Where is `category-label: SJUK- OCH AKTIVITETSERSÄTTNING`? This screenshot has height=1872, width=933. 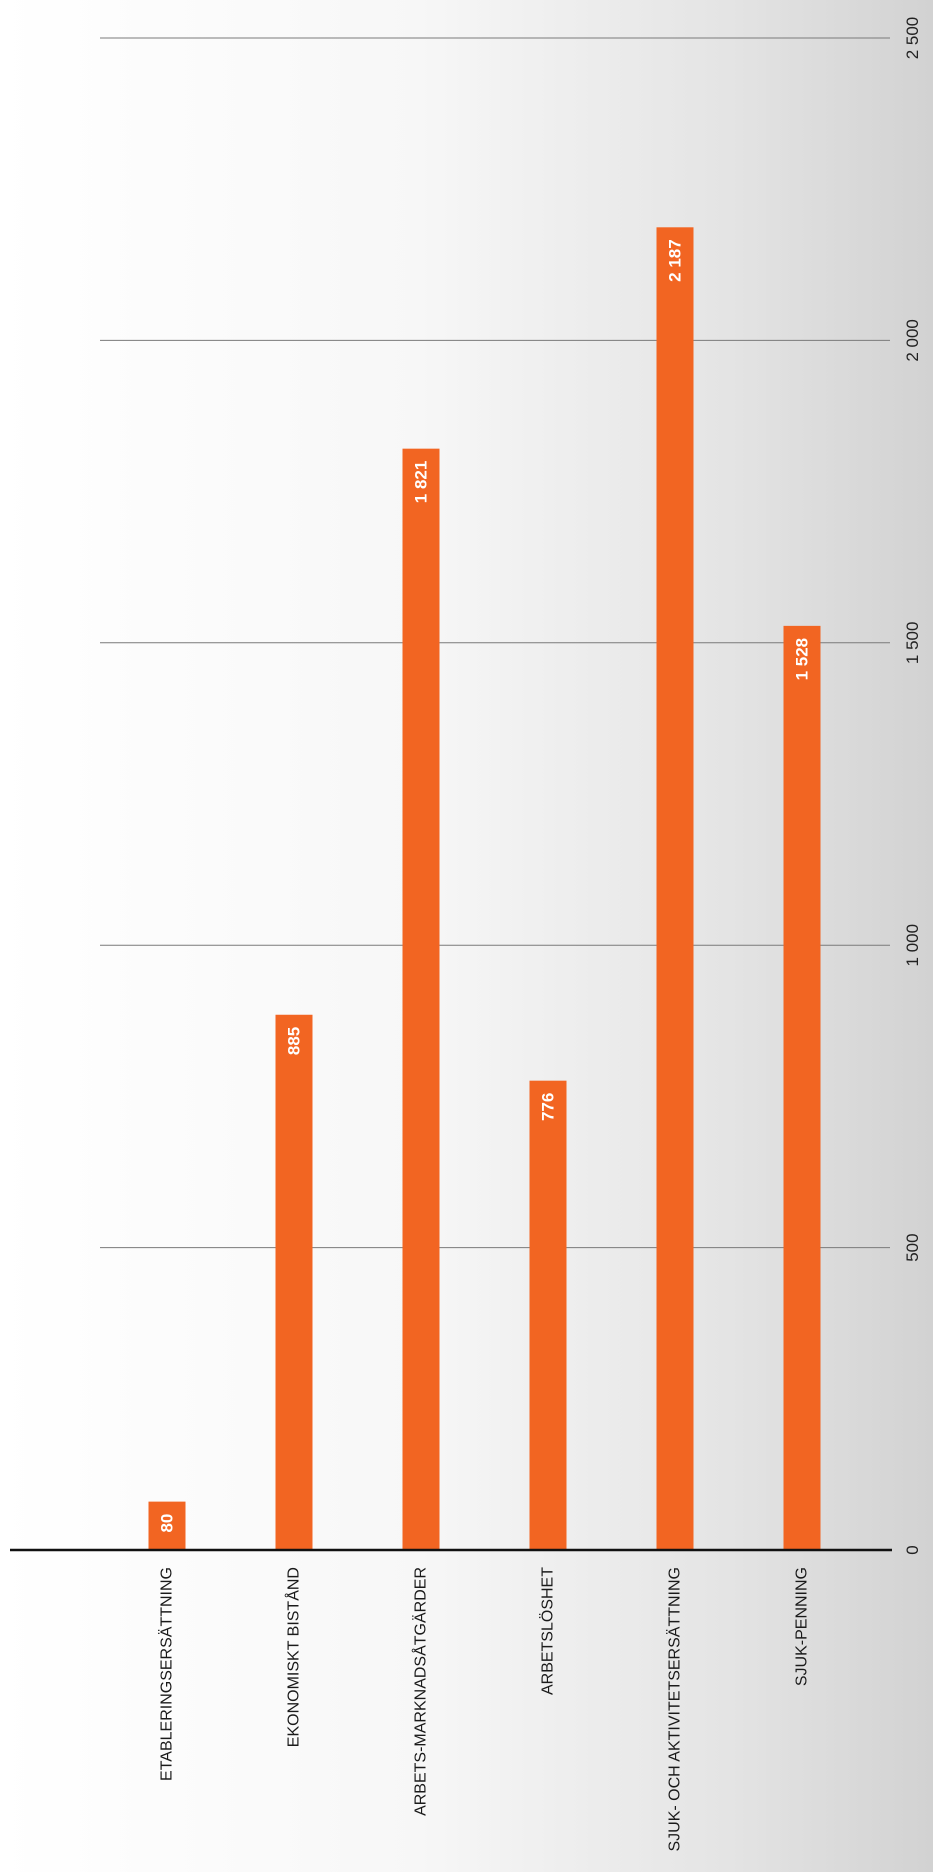
category-label: SJUK- OCH AKTIVITETSERSÄTTNING is located at coordinates (675, 1709).